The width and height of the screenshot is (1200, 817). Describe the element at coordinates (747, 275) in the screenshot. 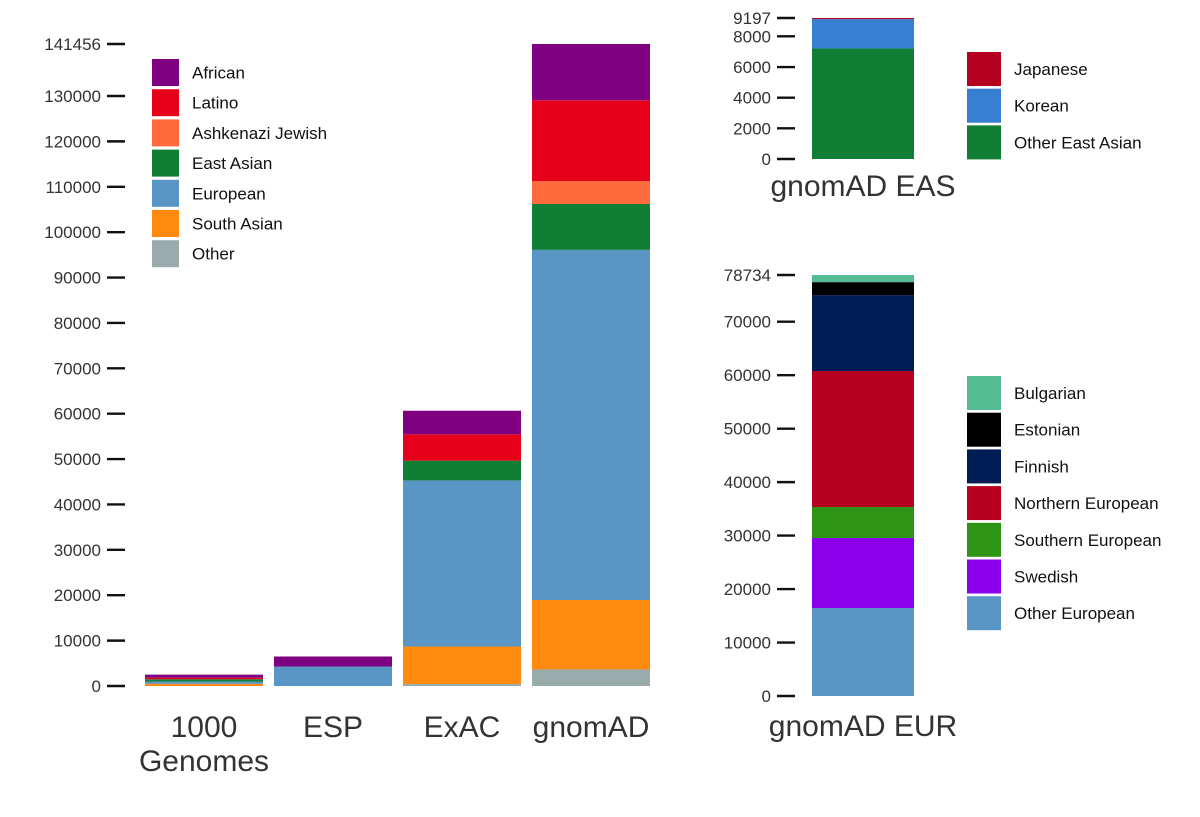

I see `y-tick-label: 78734` at that location.